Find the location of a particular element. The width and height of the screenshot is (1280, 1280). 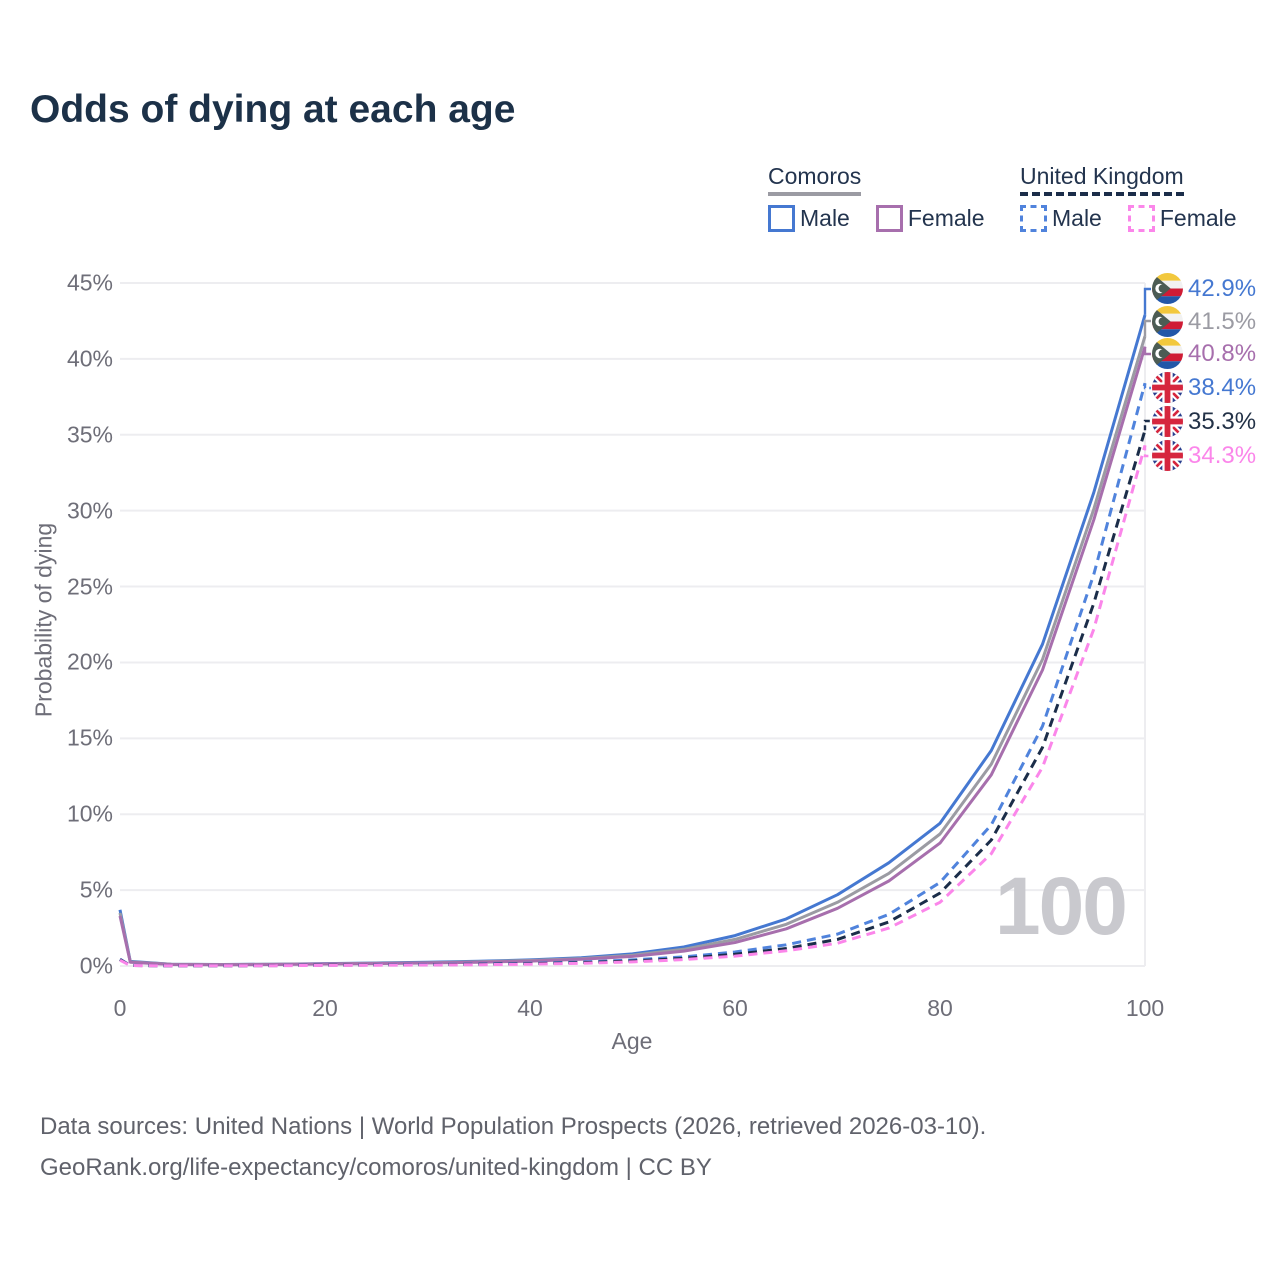

legend-group-united-kingdom: United Kingdom Male Female is located at coordinates (1128, 198).